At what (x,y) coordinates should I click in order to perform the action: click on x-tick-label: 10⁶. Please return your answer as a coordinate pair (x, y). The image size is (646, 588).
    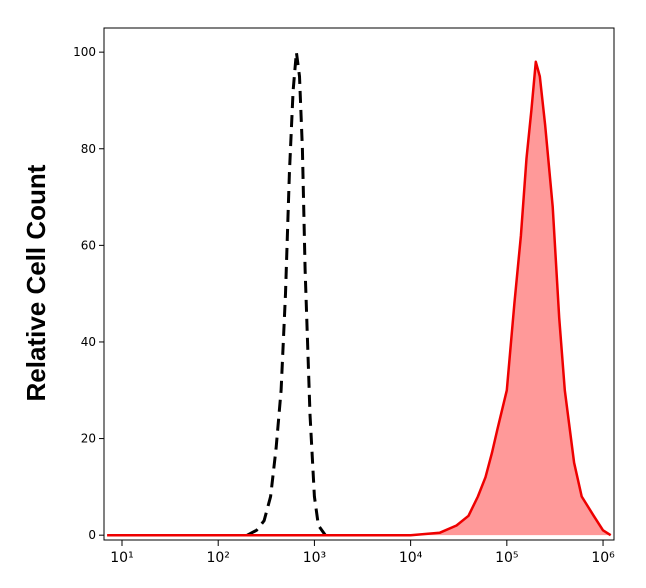
    Looking at the image, I should click on (603, 558).